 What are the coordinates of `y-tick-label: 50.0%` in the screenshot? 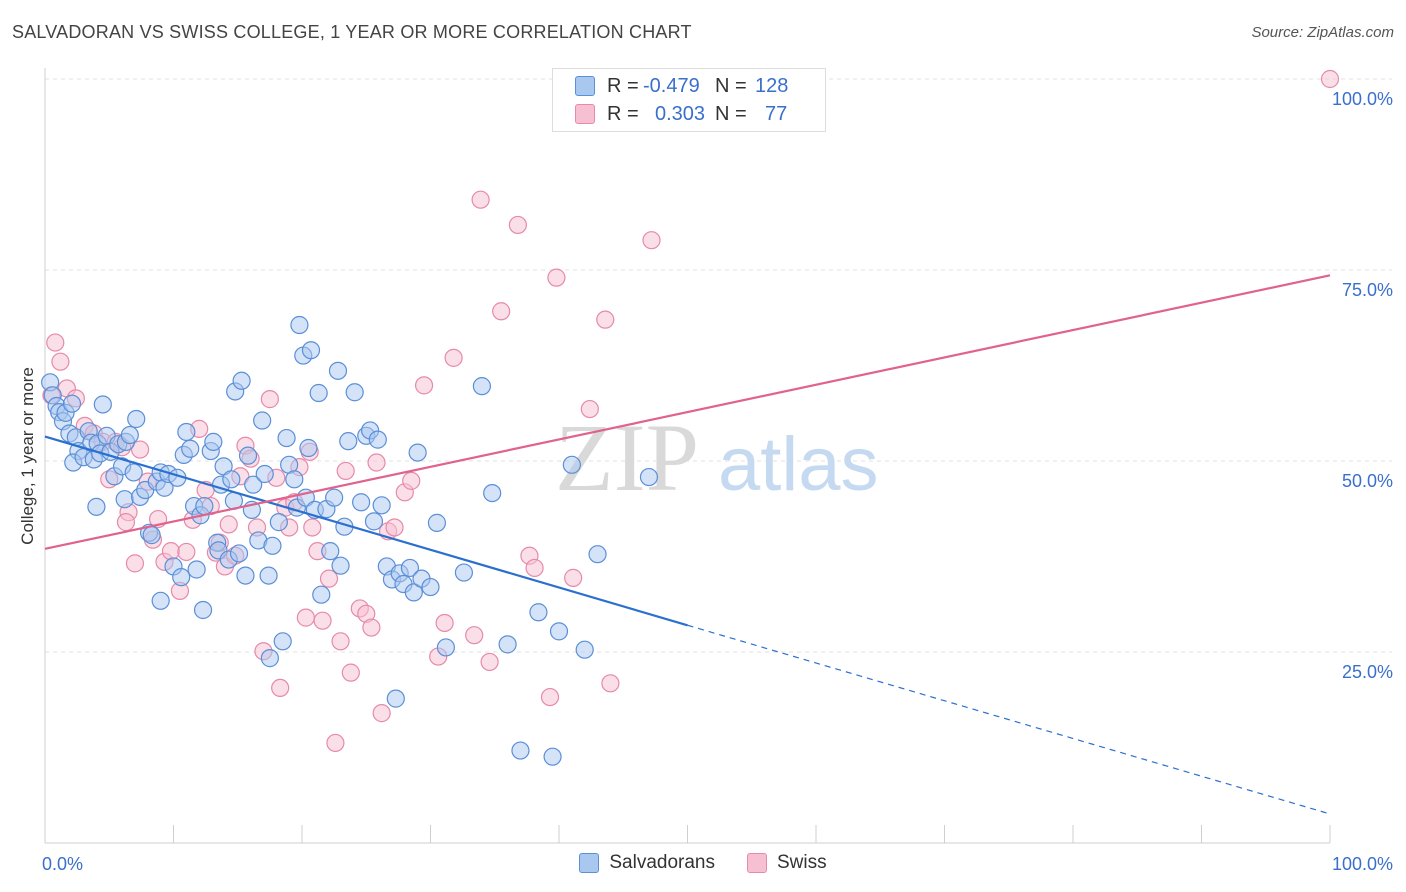 It's located at (1367, 481).